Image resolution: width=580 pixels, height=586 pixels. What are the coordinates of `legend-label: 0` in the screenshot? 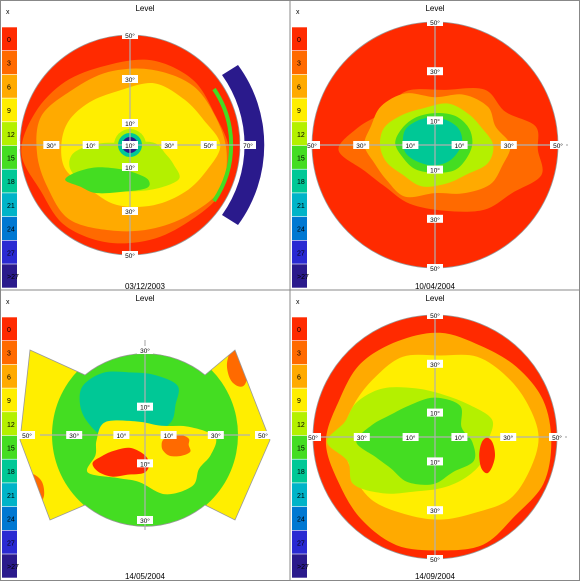 It's located at (299, 330).